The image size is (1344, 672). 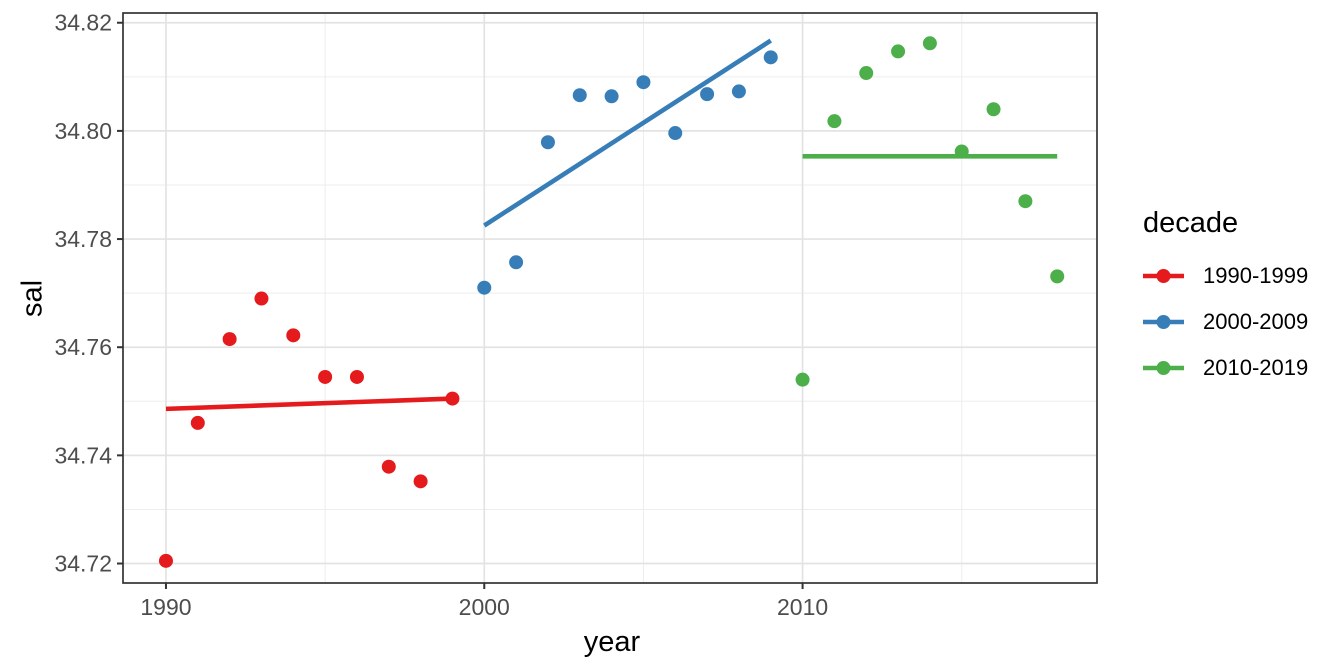 What do you see at coordinates (802, 607) in the screenshot?
I see `x-tick-label: 2010` at bounding box center [802, 607].